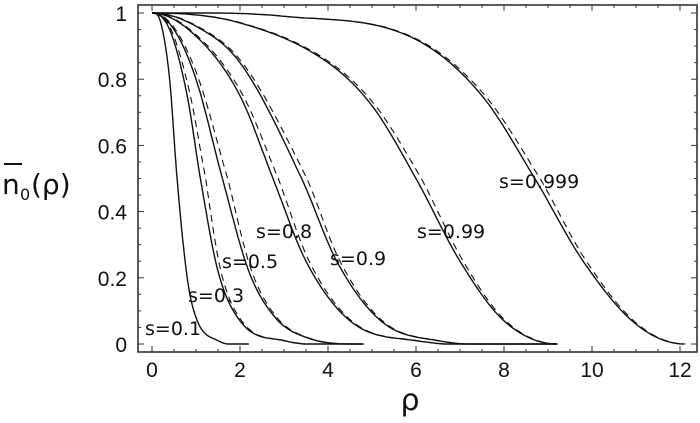  Describe the element at coordinates (200, 178) in the screenshot. I see `curve-s-0.1` at that location.